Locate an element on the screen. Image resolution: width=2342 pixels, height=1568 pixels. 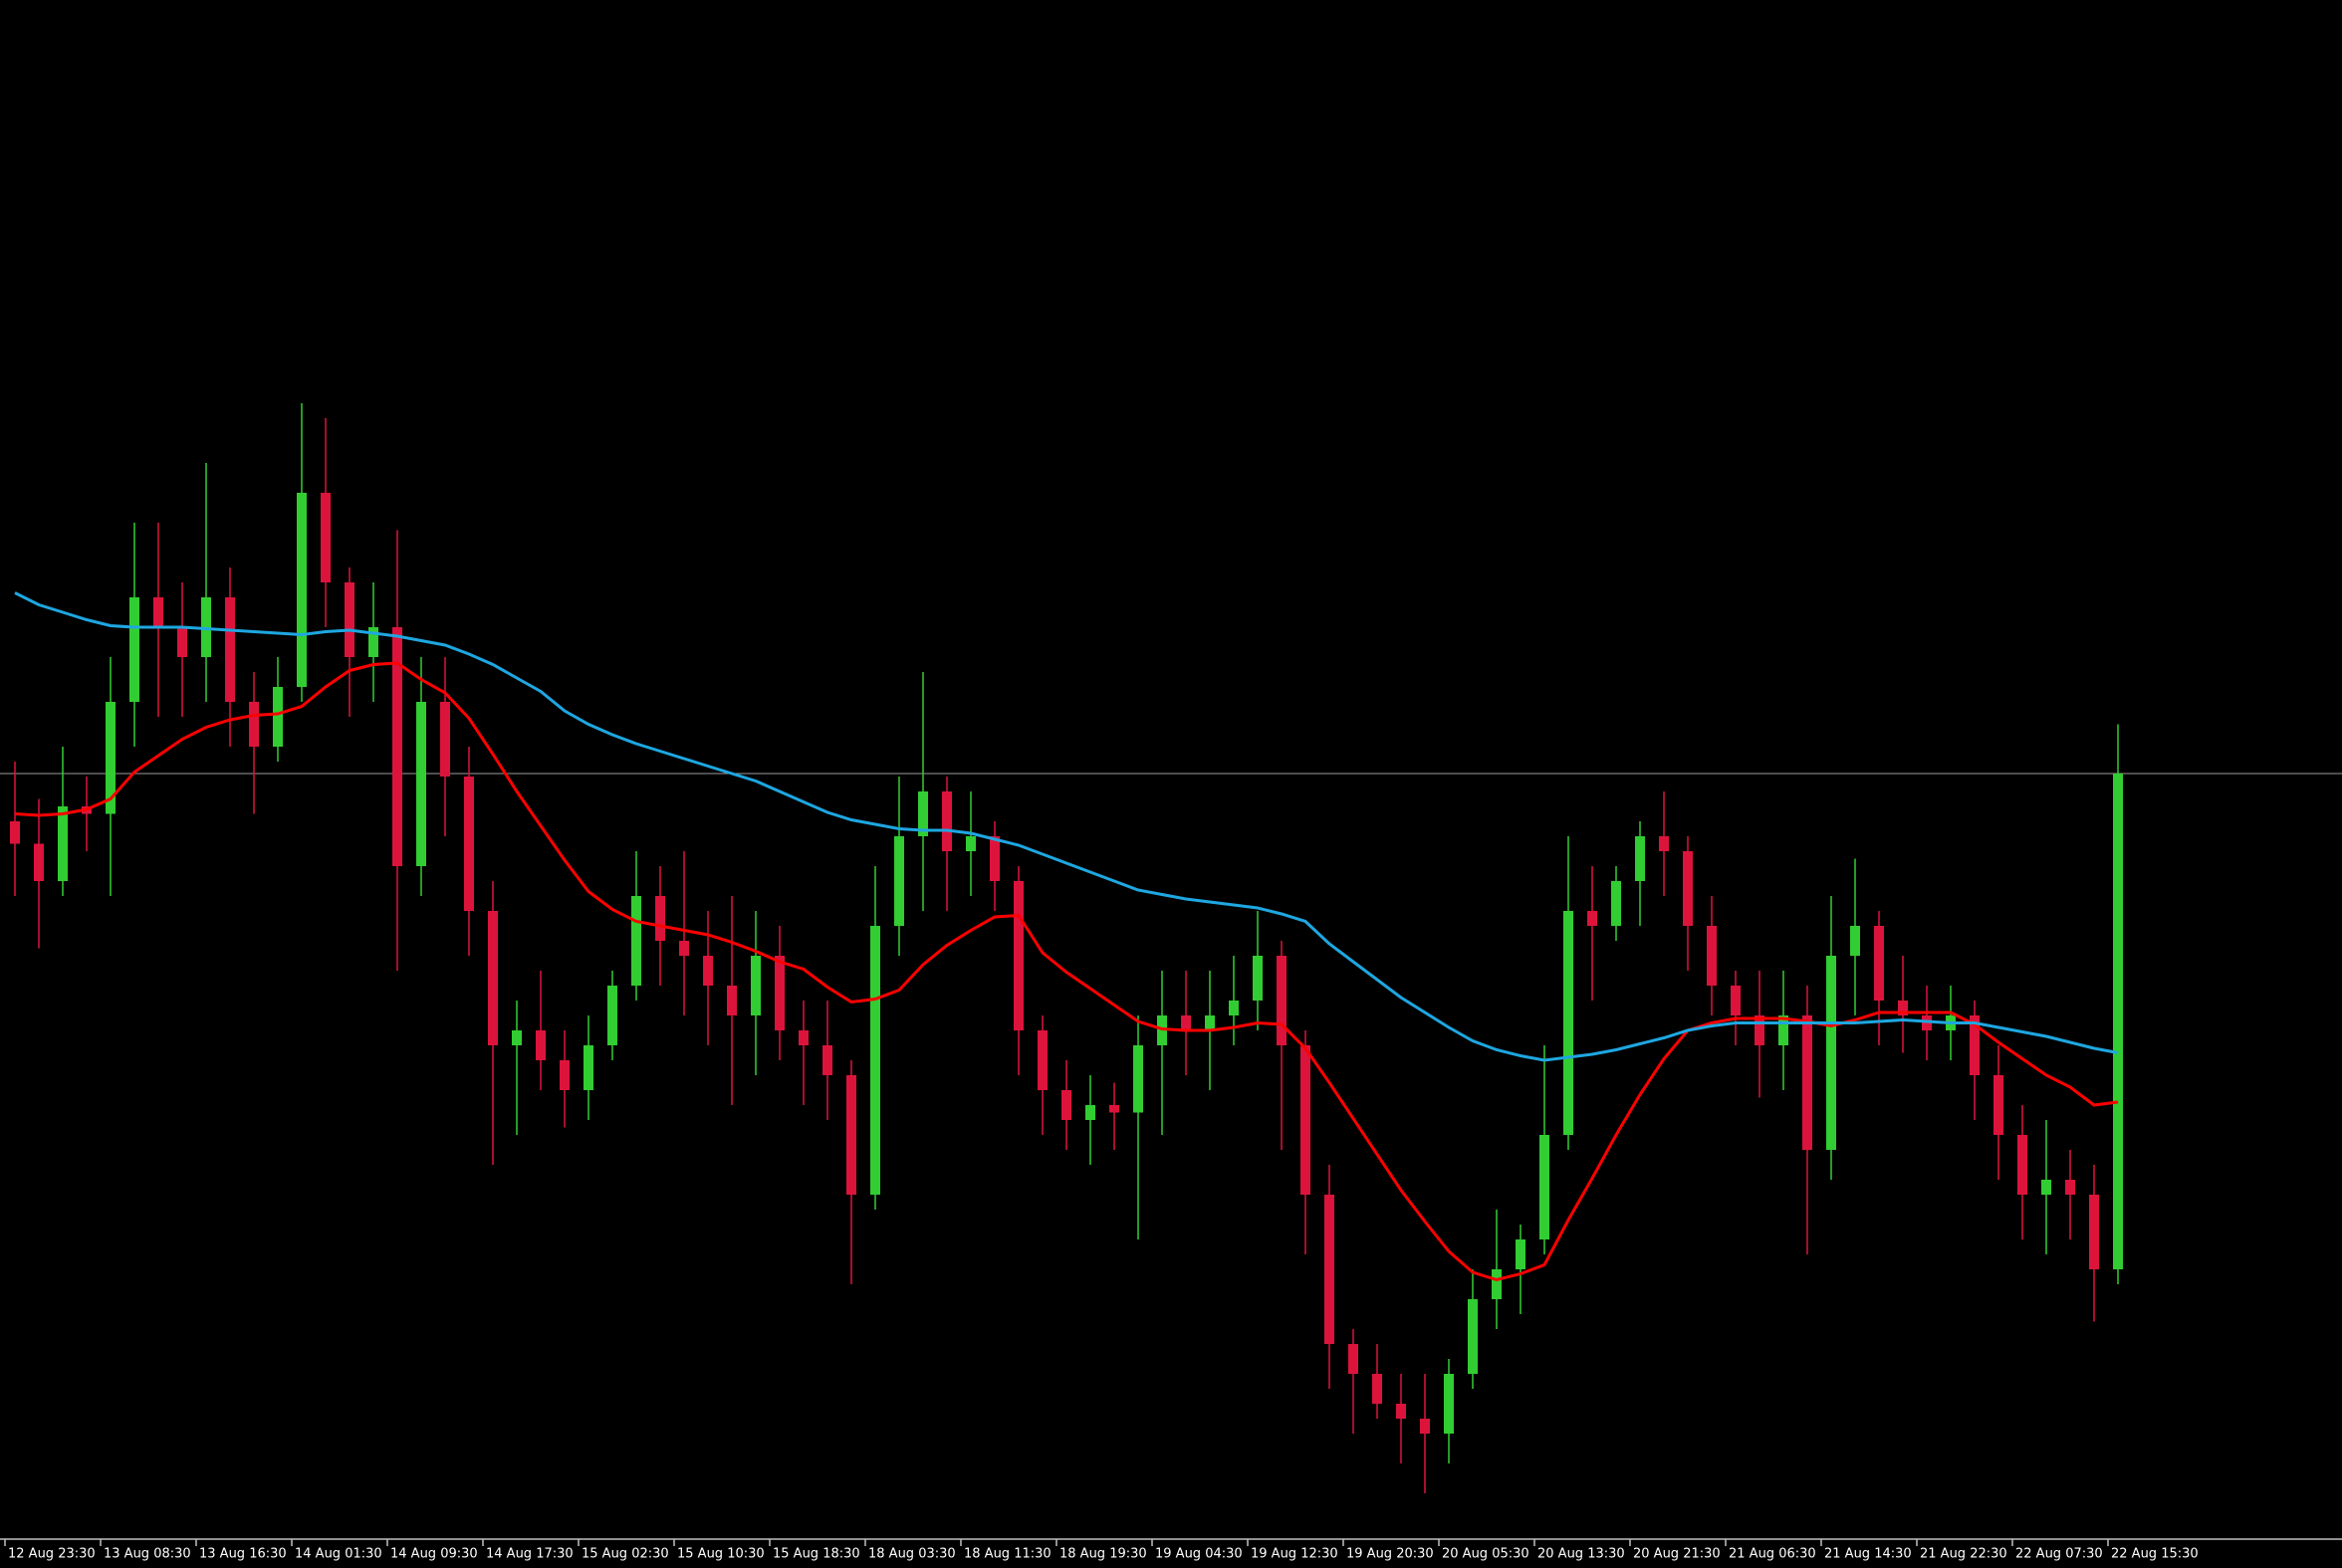
x-tick-label: 22 Aug 07:30 is located at coordinates (2059, 1555).